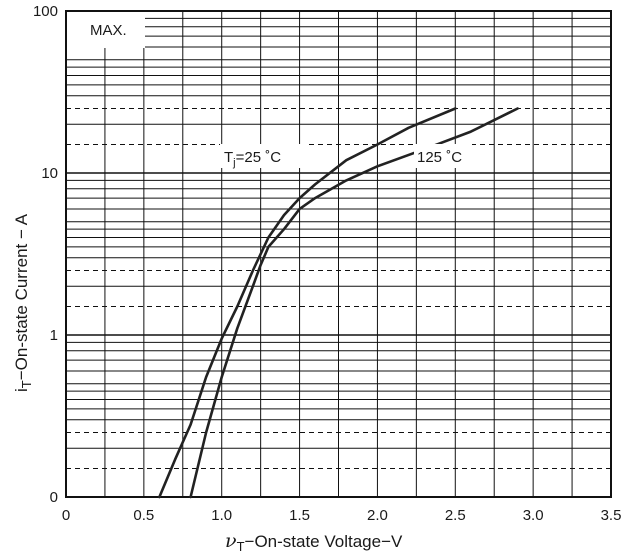 This screenshot has height=559, width=630. What do you see at coordinates (299, 515) in the screenshot?
I see `x-tick-label: 1.5` at bounding box center [299, 515].